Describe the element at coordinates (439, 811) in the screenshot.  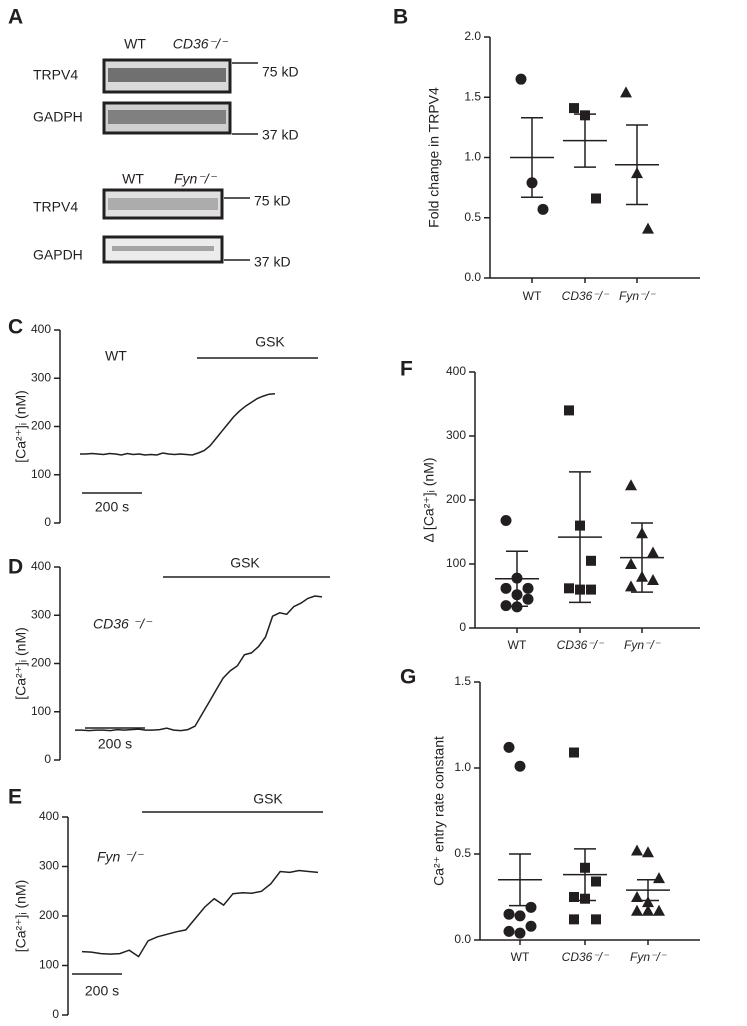
I see `y-axis-label: Ca²⁺ entry rate constant` at that location.